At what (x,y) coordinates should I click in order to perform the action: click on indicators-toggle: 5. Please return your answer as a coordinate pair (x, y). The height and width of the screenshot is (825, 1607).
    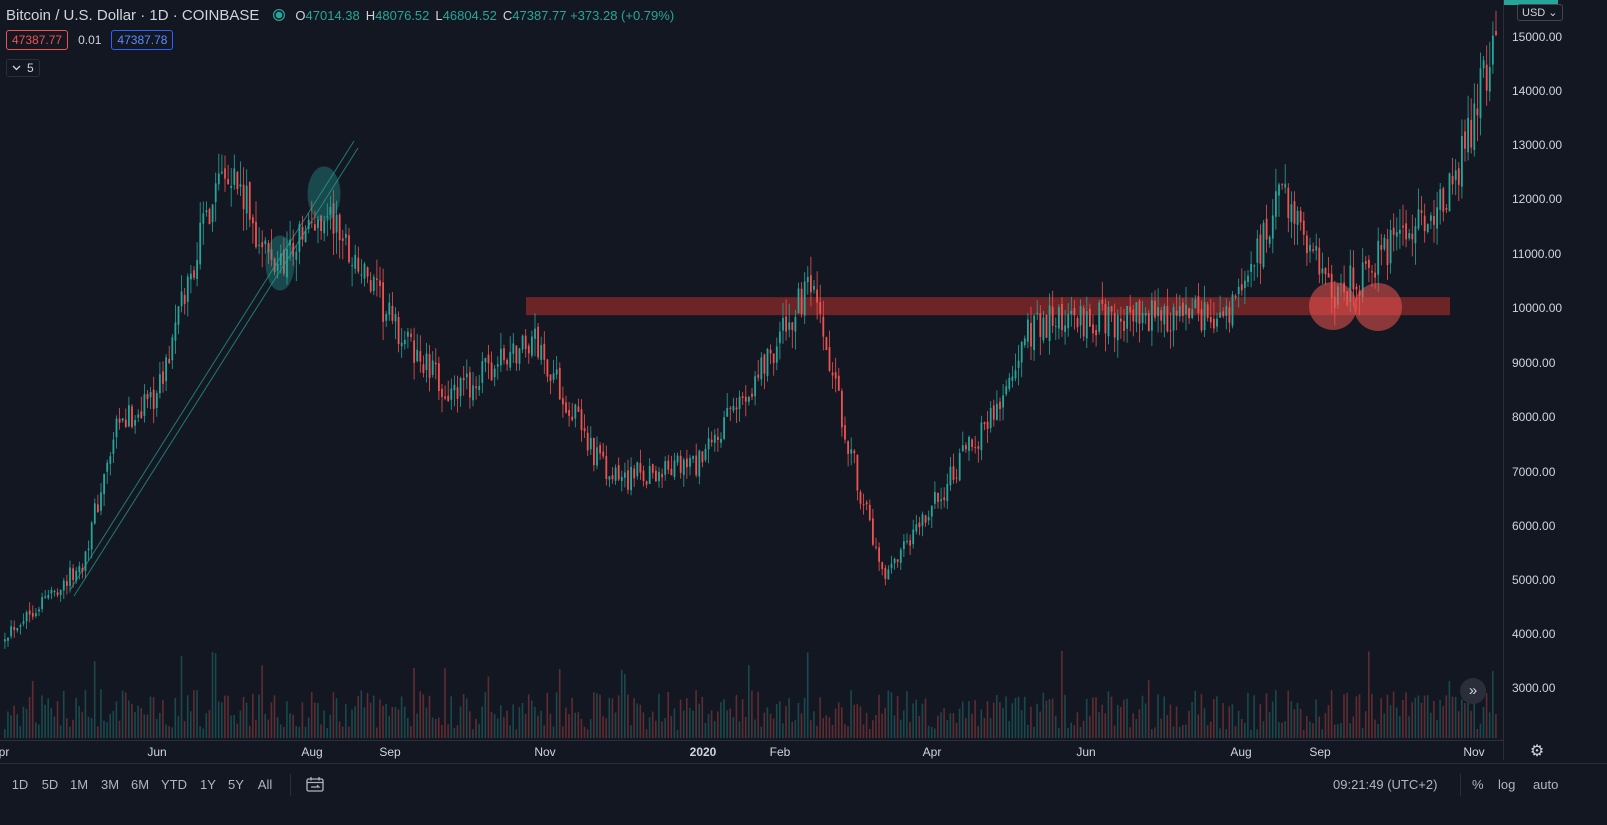
    Looking at the image, I should click on (23, 68).